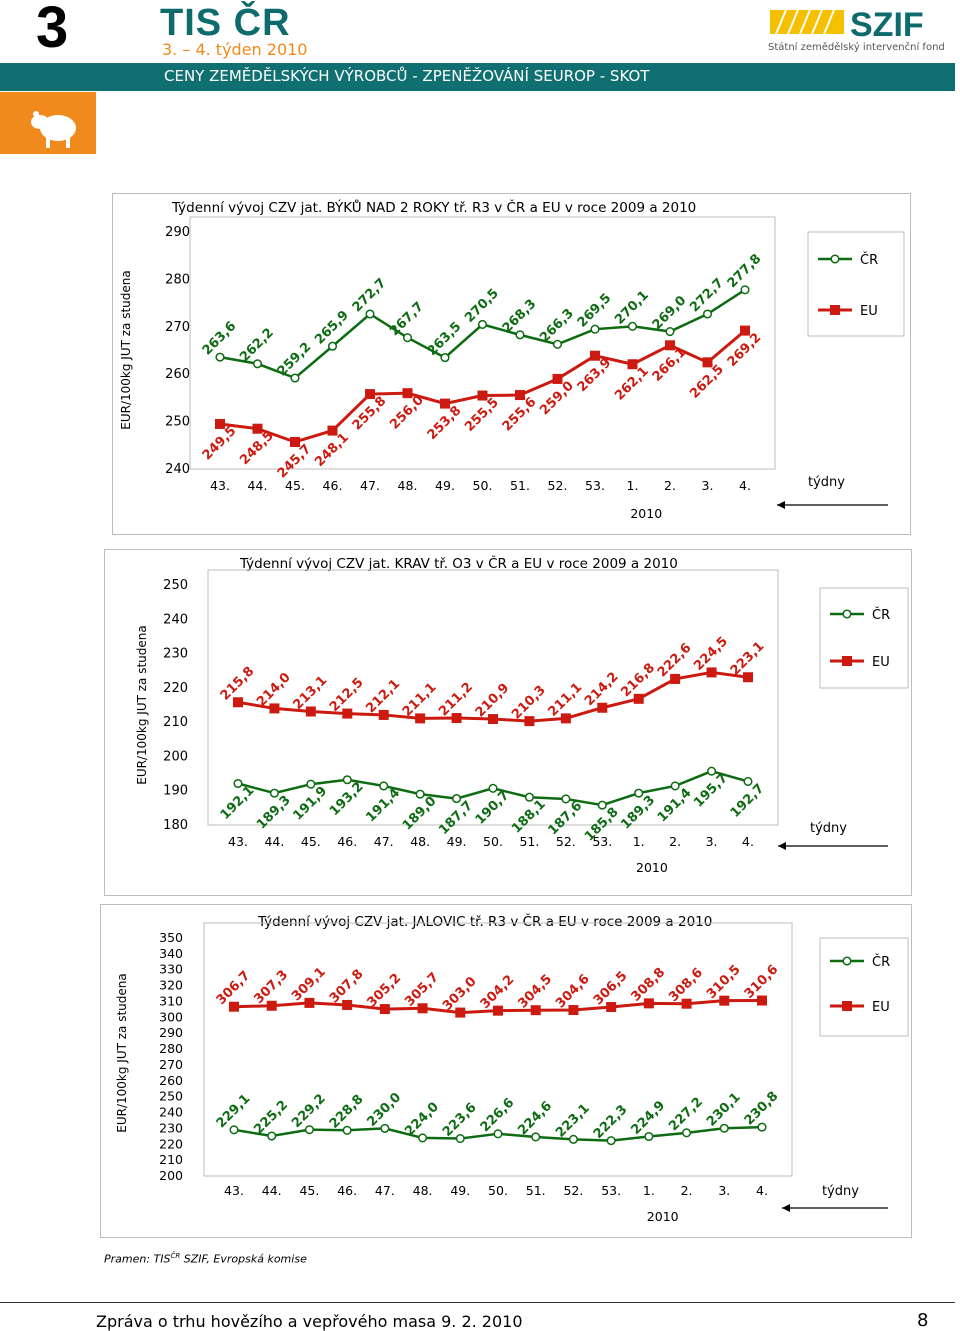 This screenshot has width=960, height=1331. Describe the element at coordinates (220, 444) in the screenshot. I see `data-label-eu: 249,5` at that location.